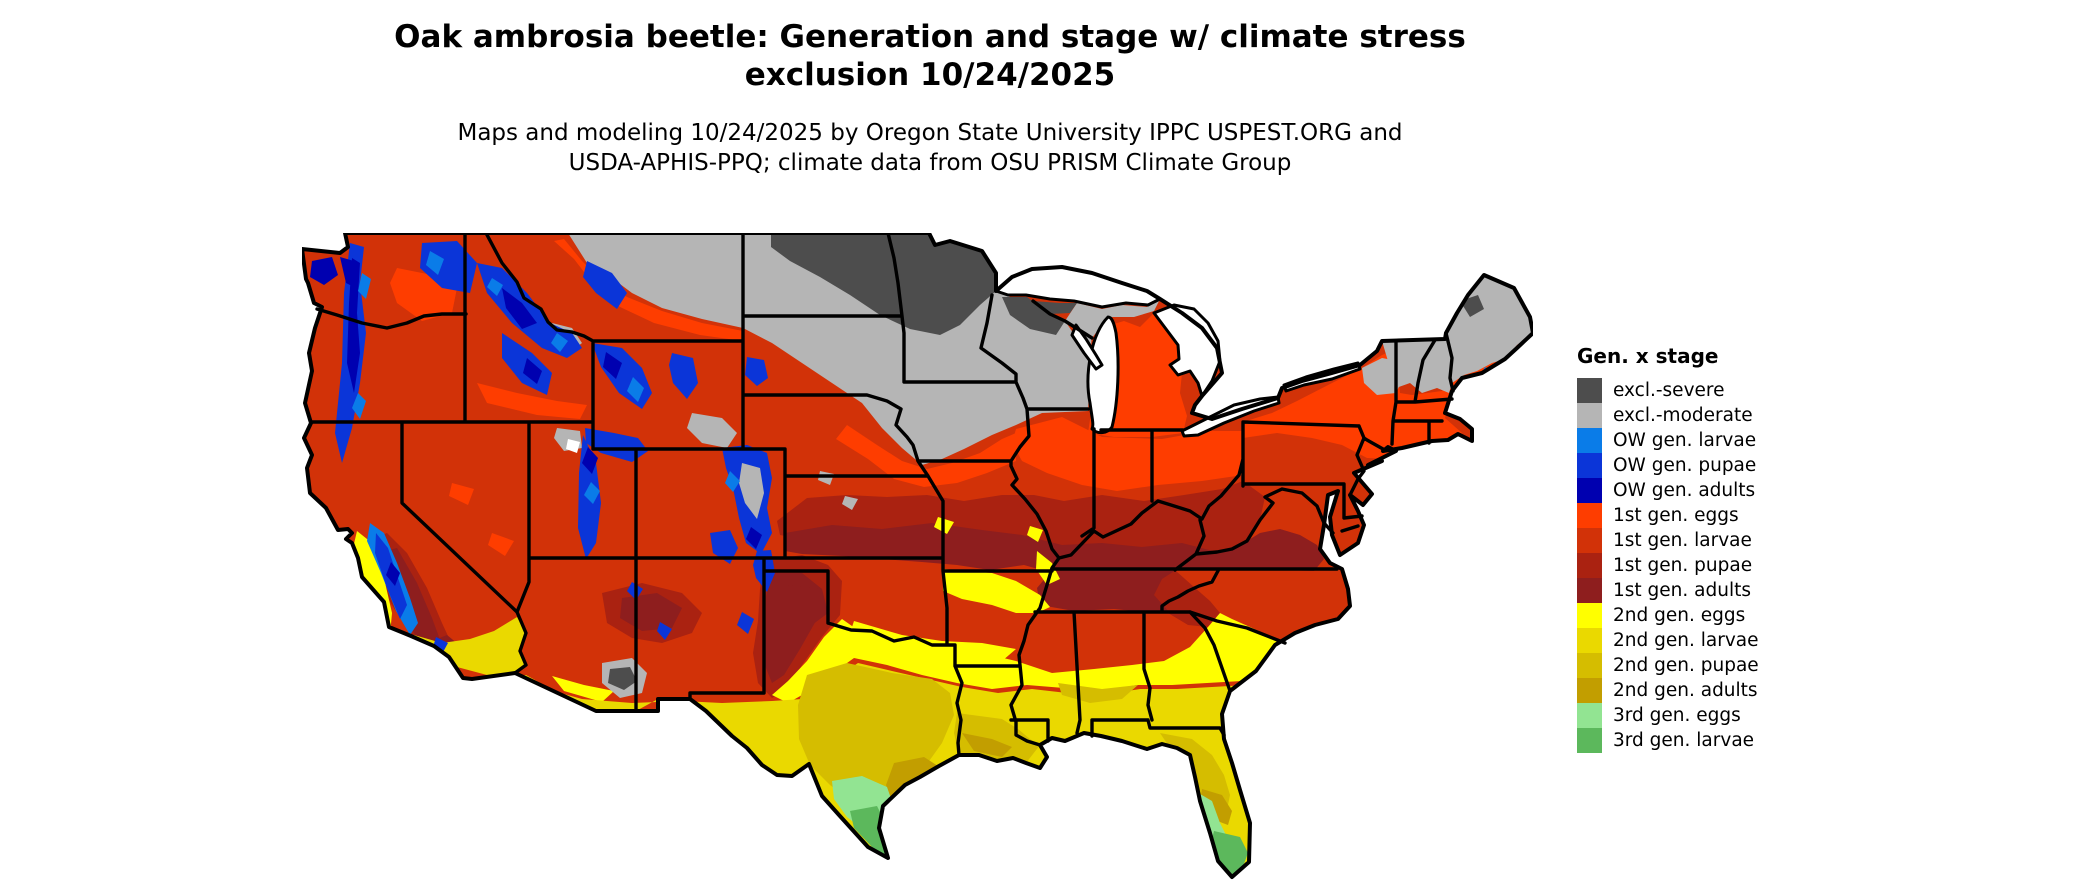 This screenshot has width=2100, height=892. What do you see at coordinates (1685, 465) in the screenshot?
I see `legend-label: OW gen. pupae` at bounding box center [1685, 465].